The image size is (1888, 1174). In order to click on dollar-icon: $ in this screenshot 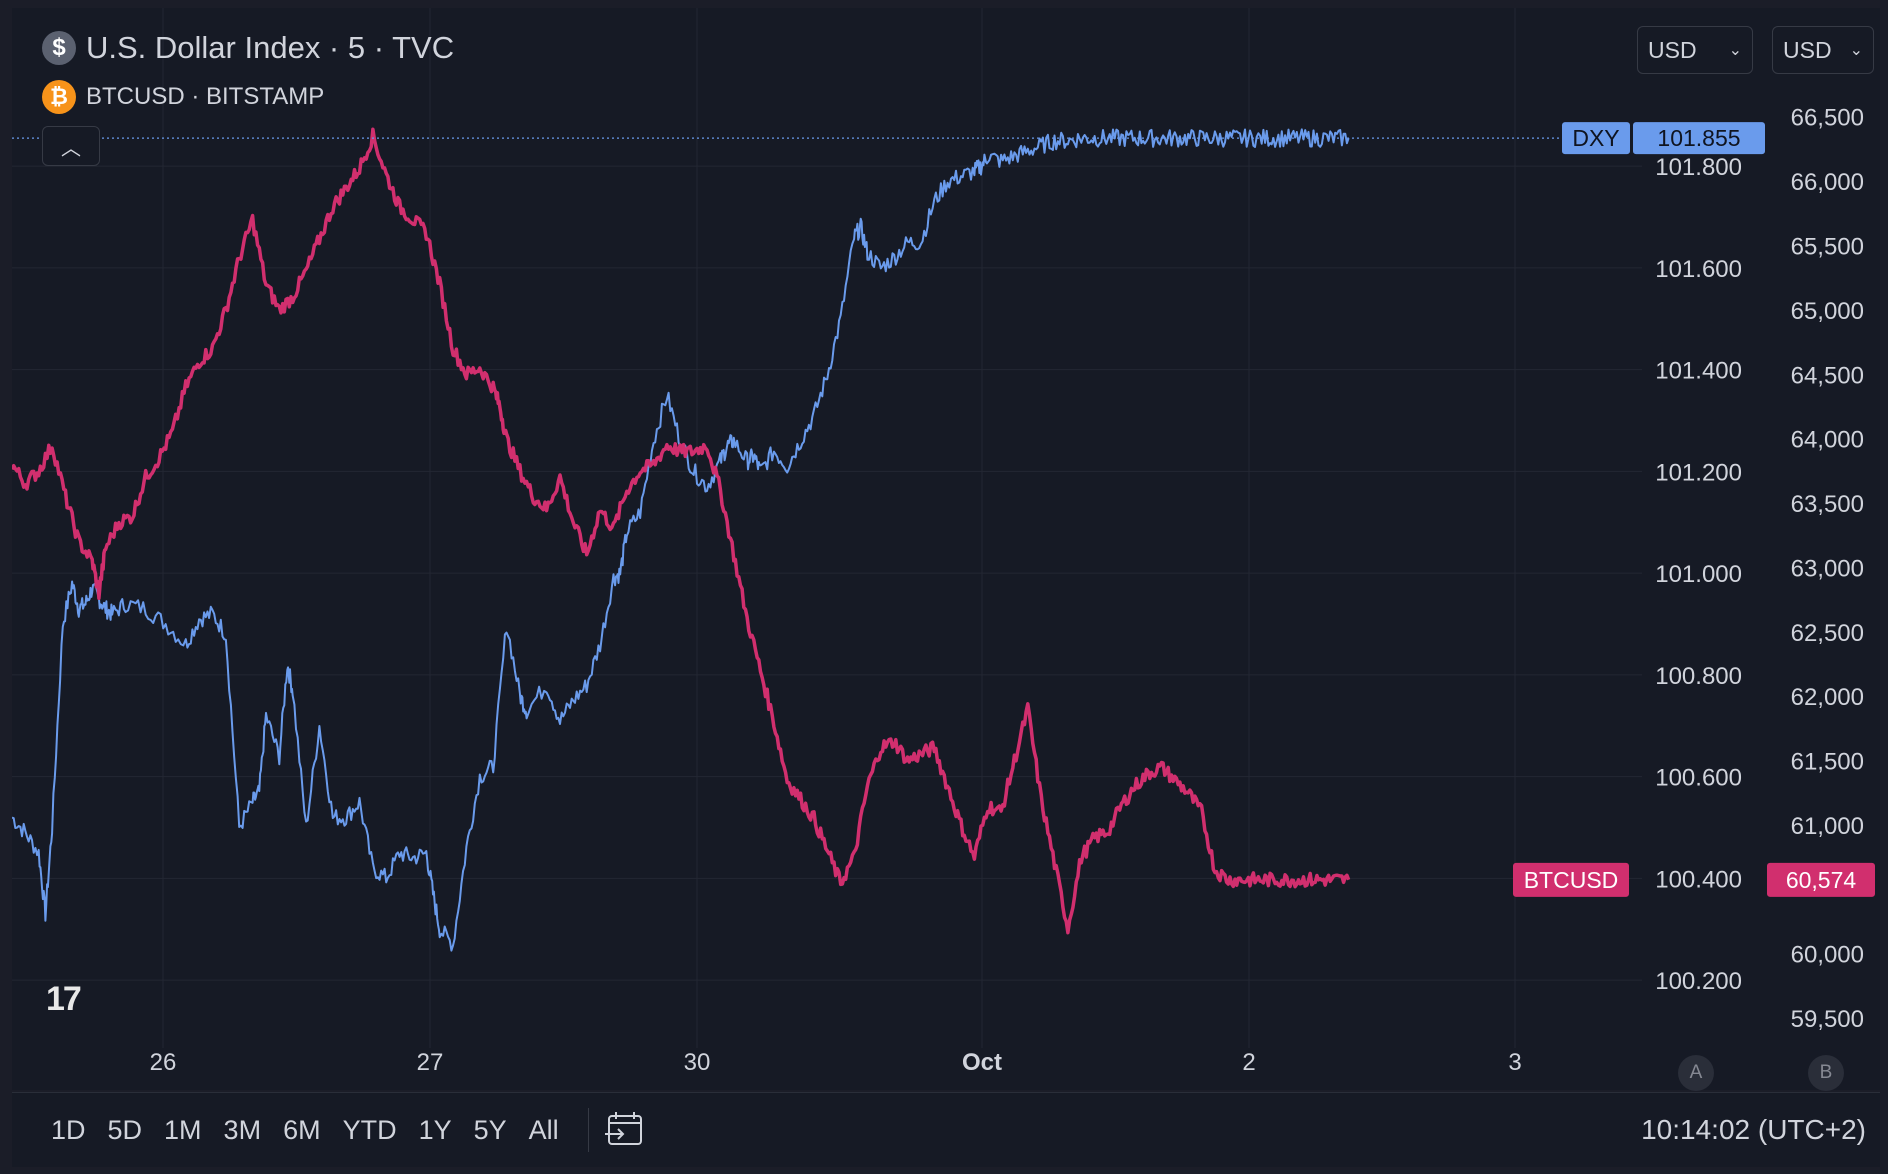, I will do `click(59, 48)`.